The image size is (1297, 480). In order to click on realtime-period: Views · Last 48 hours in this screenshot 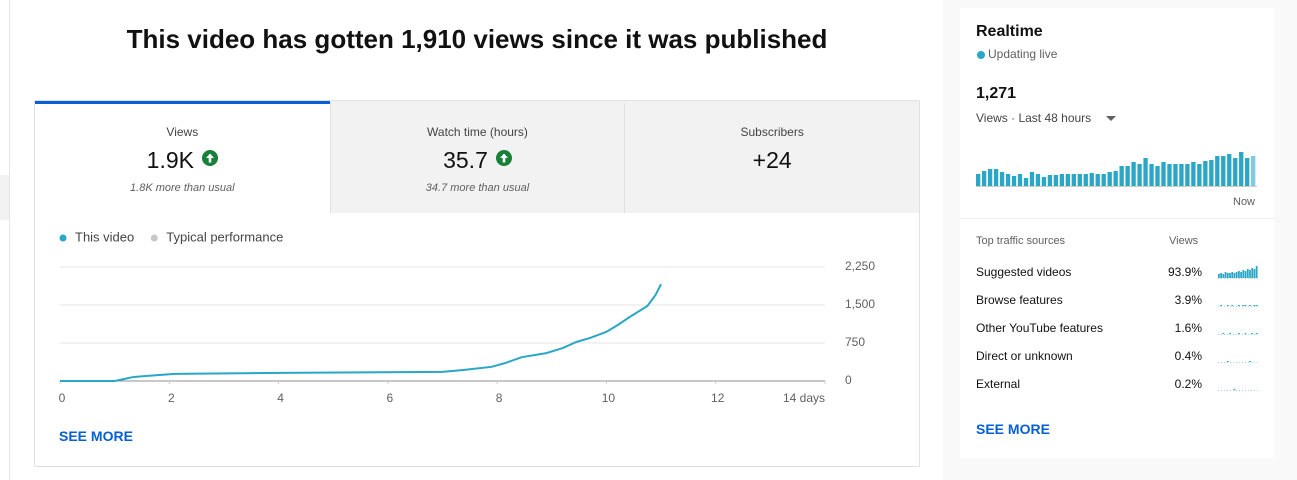, I will do `click(1034, 118)`.